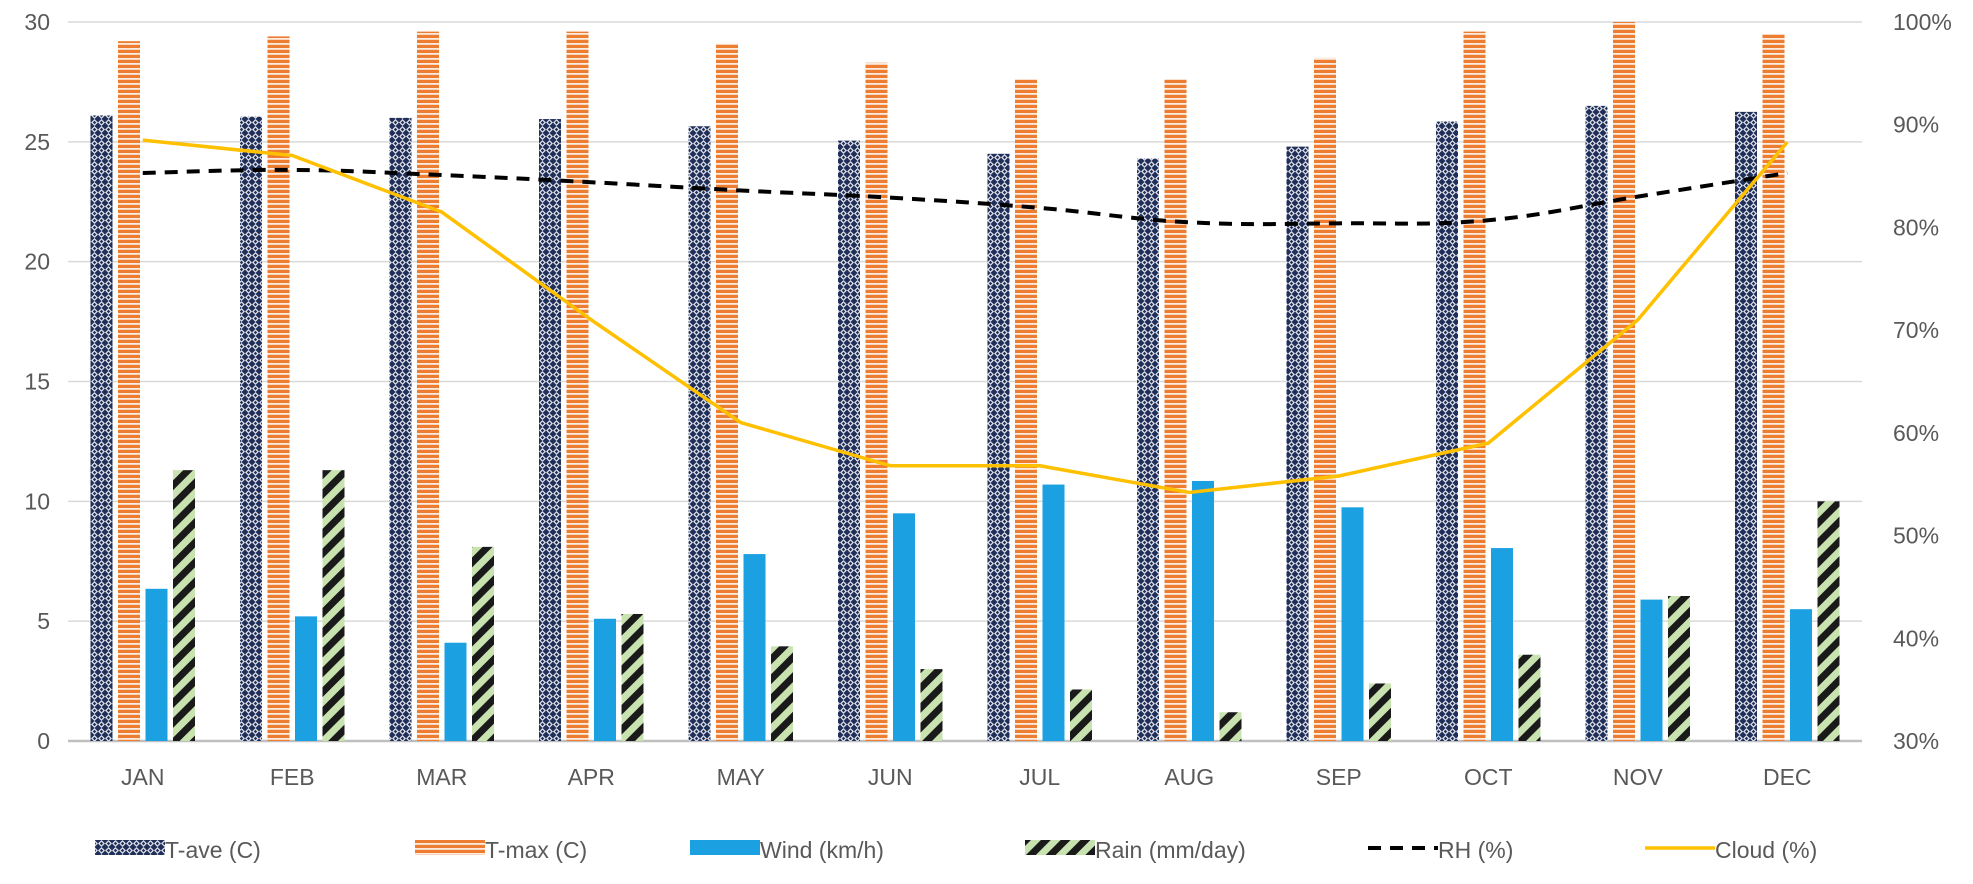 This screenshot has height=884, width=1973. I want to click on rh-line, so click(965, 197).